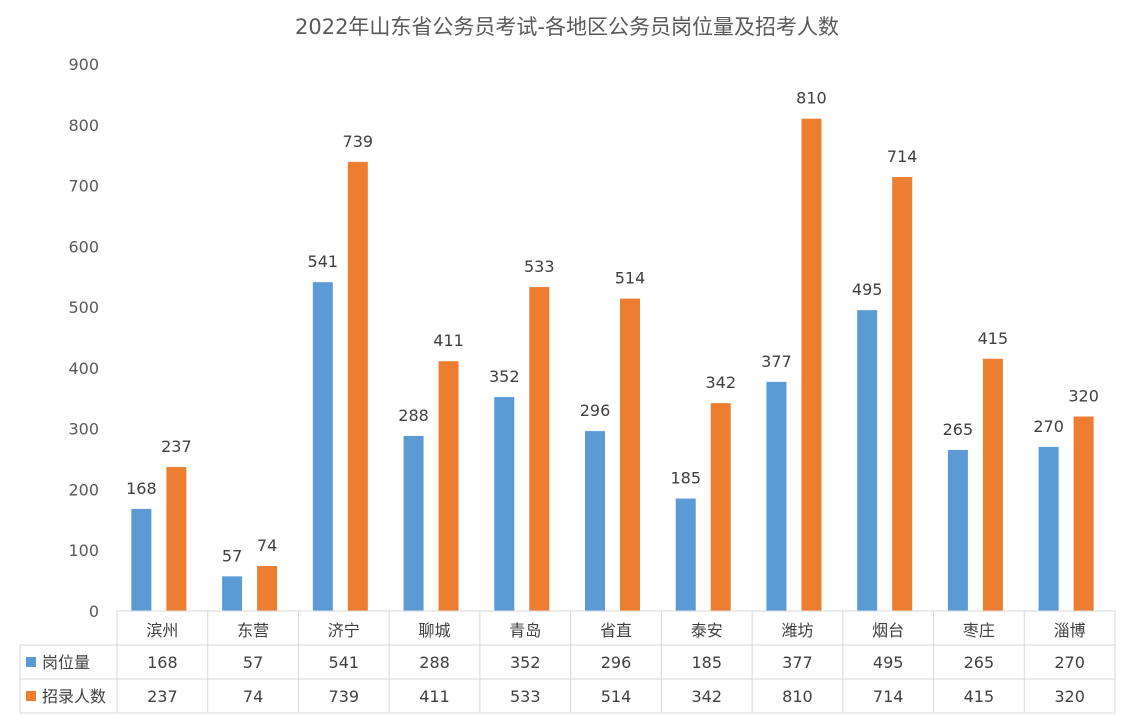  I want to click on table-cell: 714, so click(888, 696).